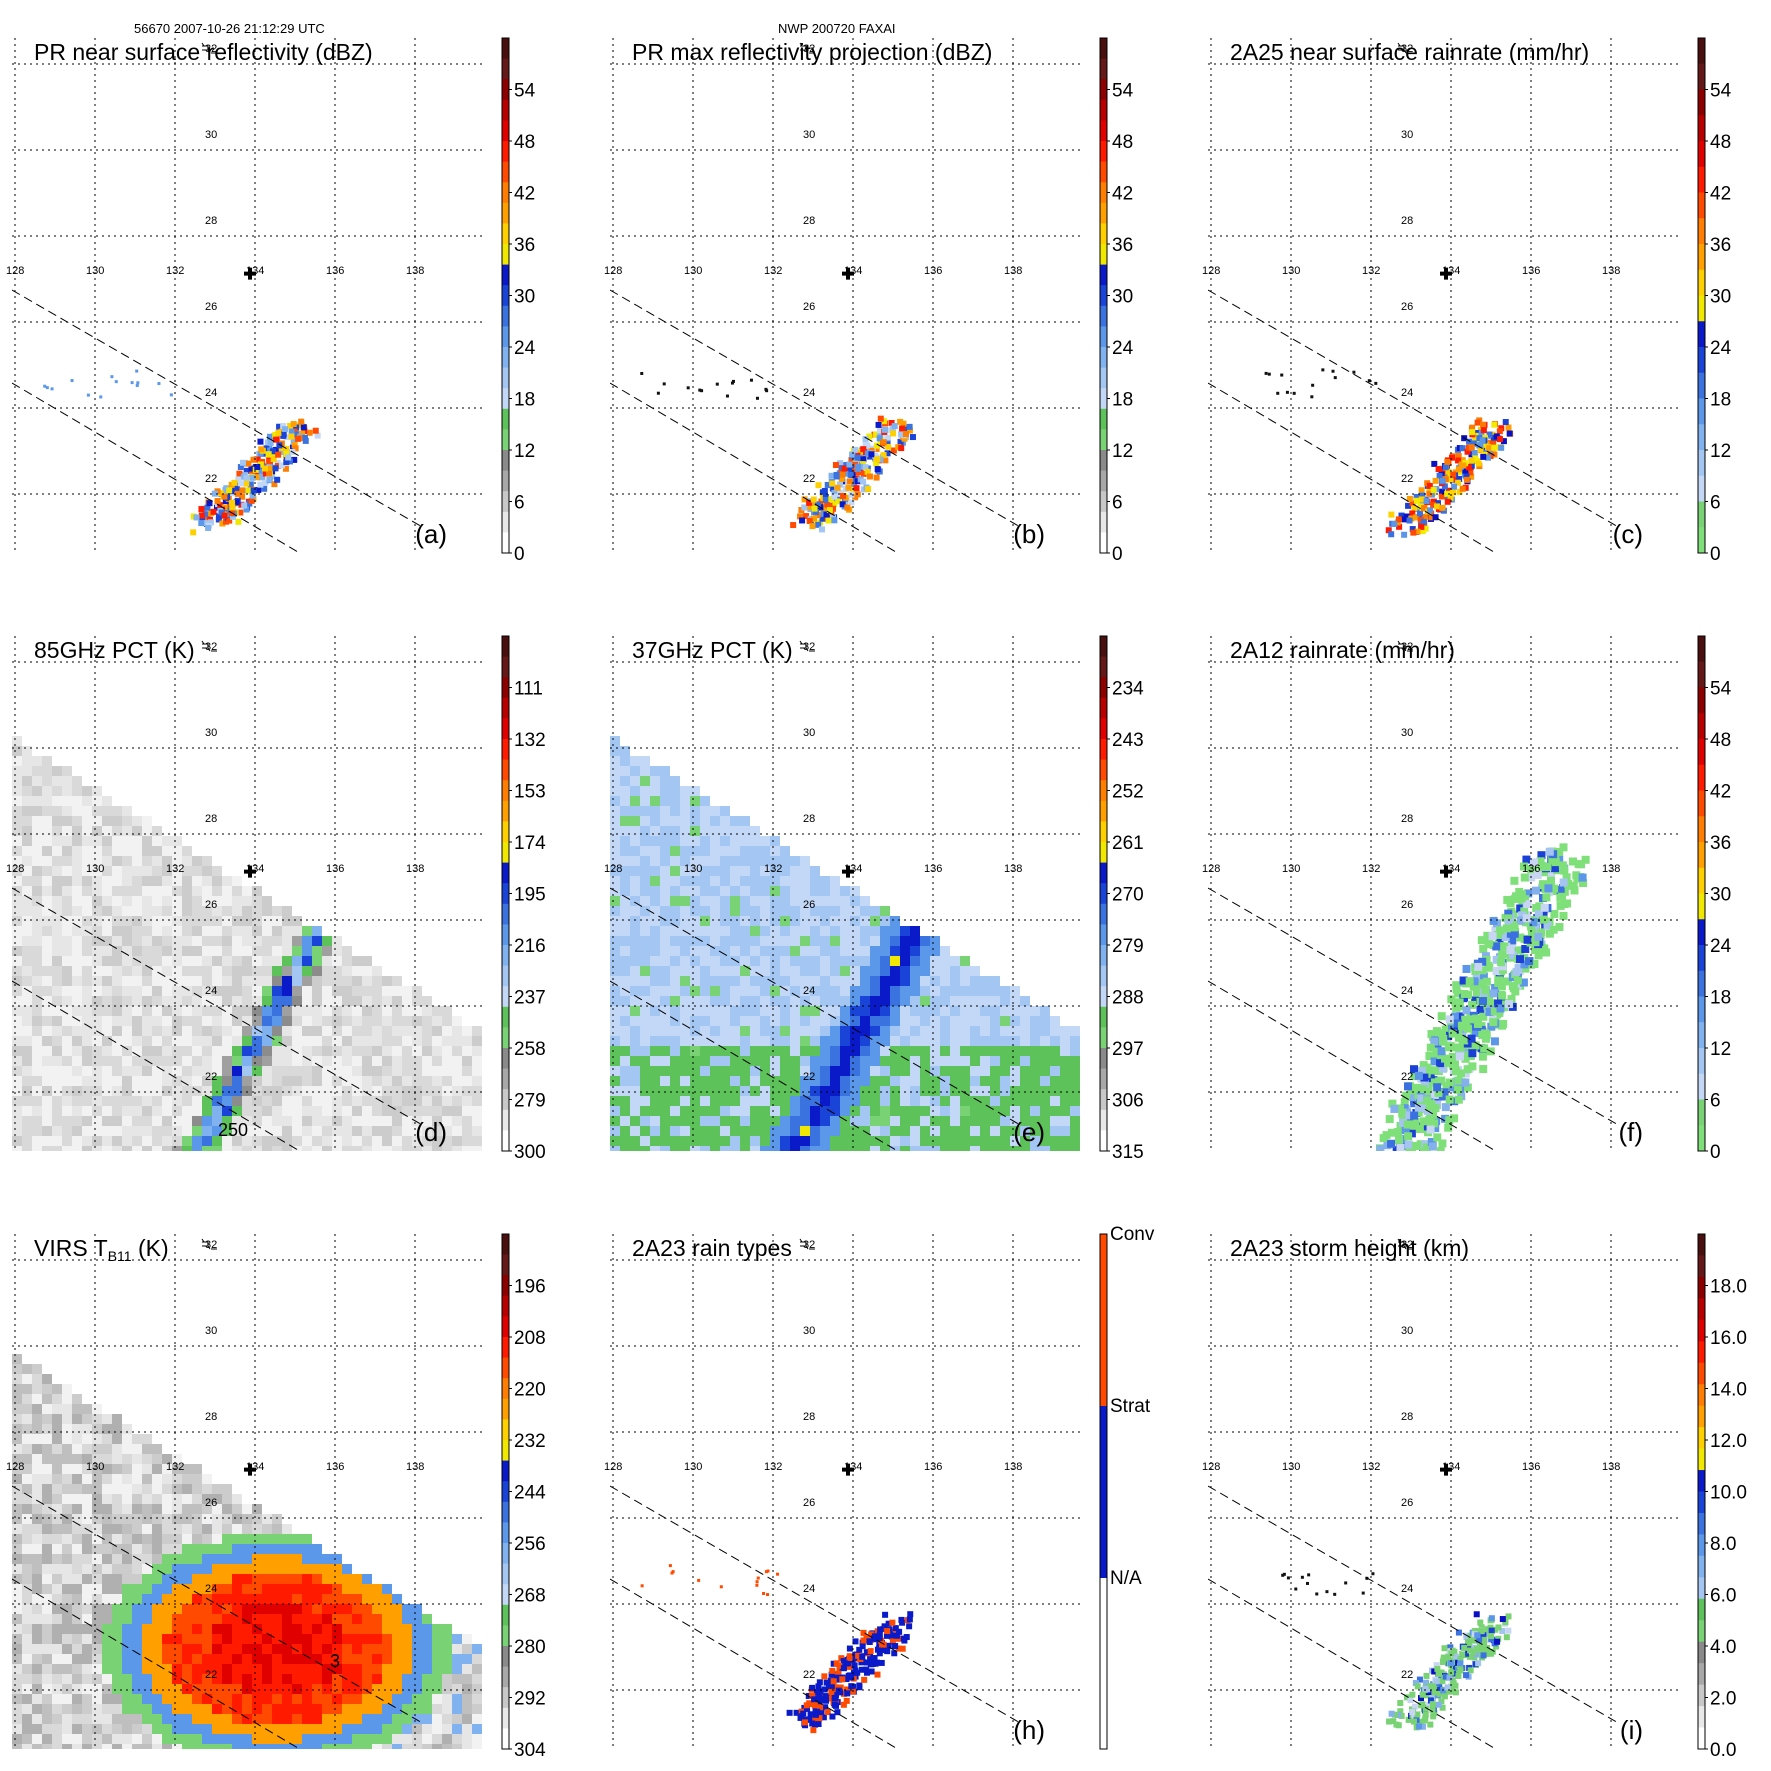  I want to click on lat-tick-label: 30, so click(809, 135).